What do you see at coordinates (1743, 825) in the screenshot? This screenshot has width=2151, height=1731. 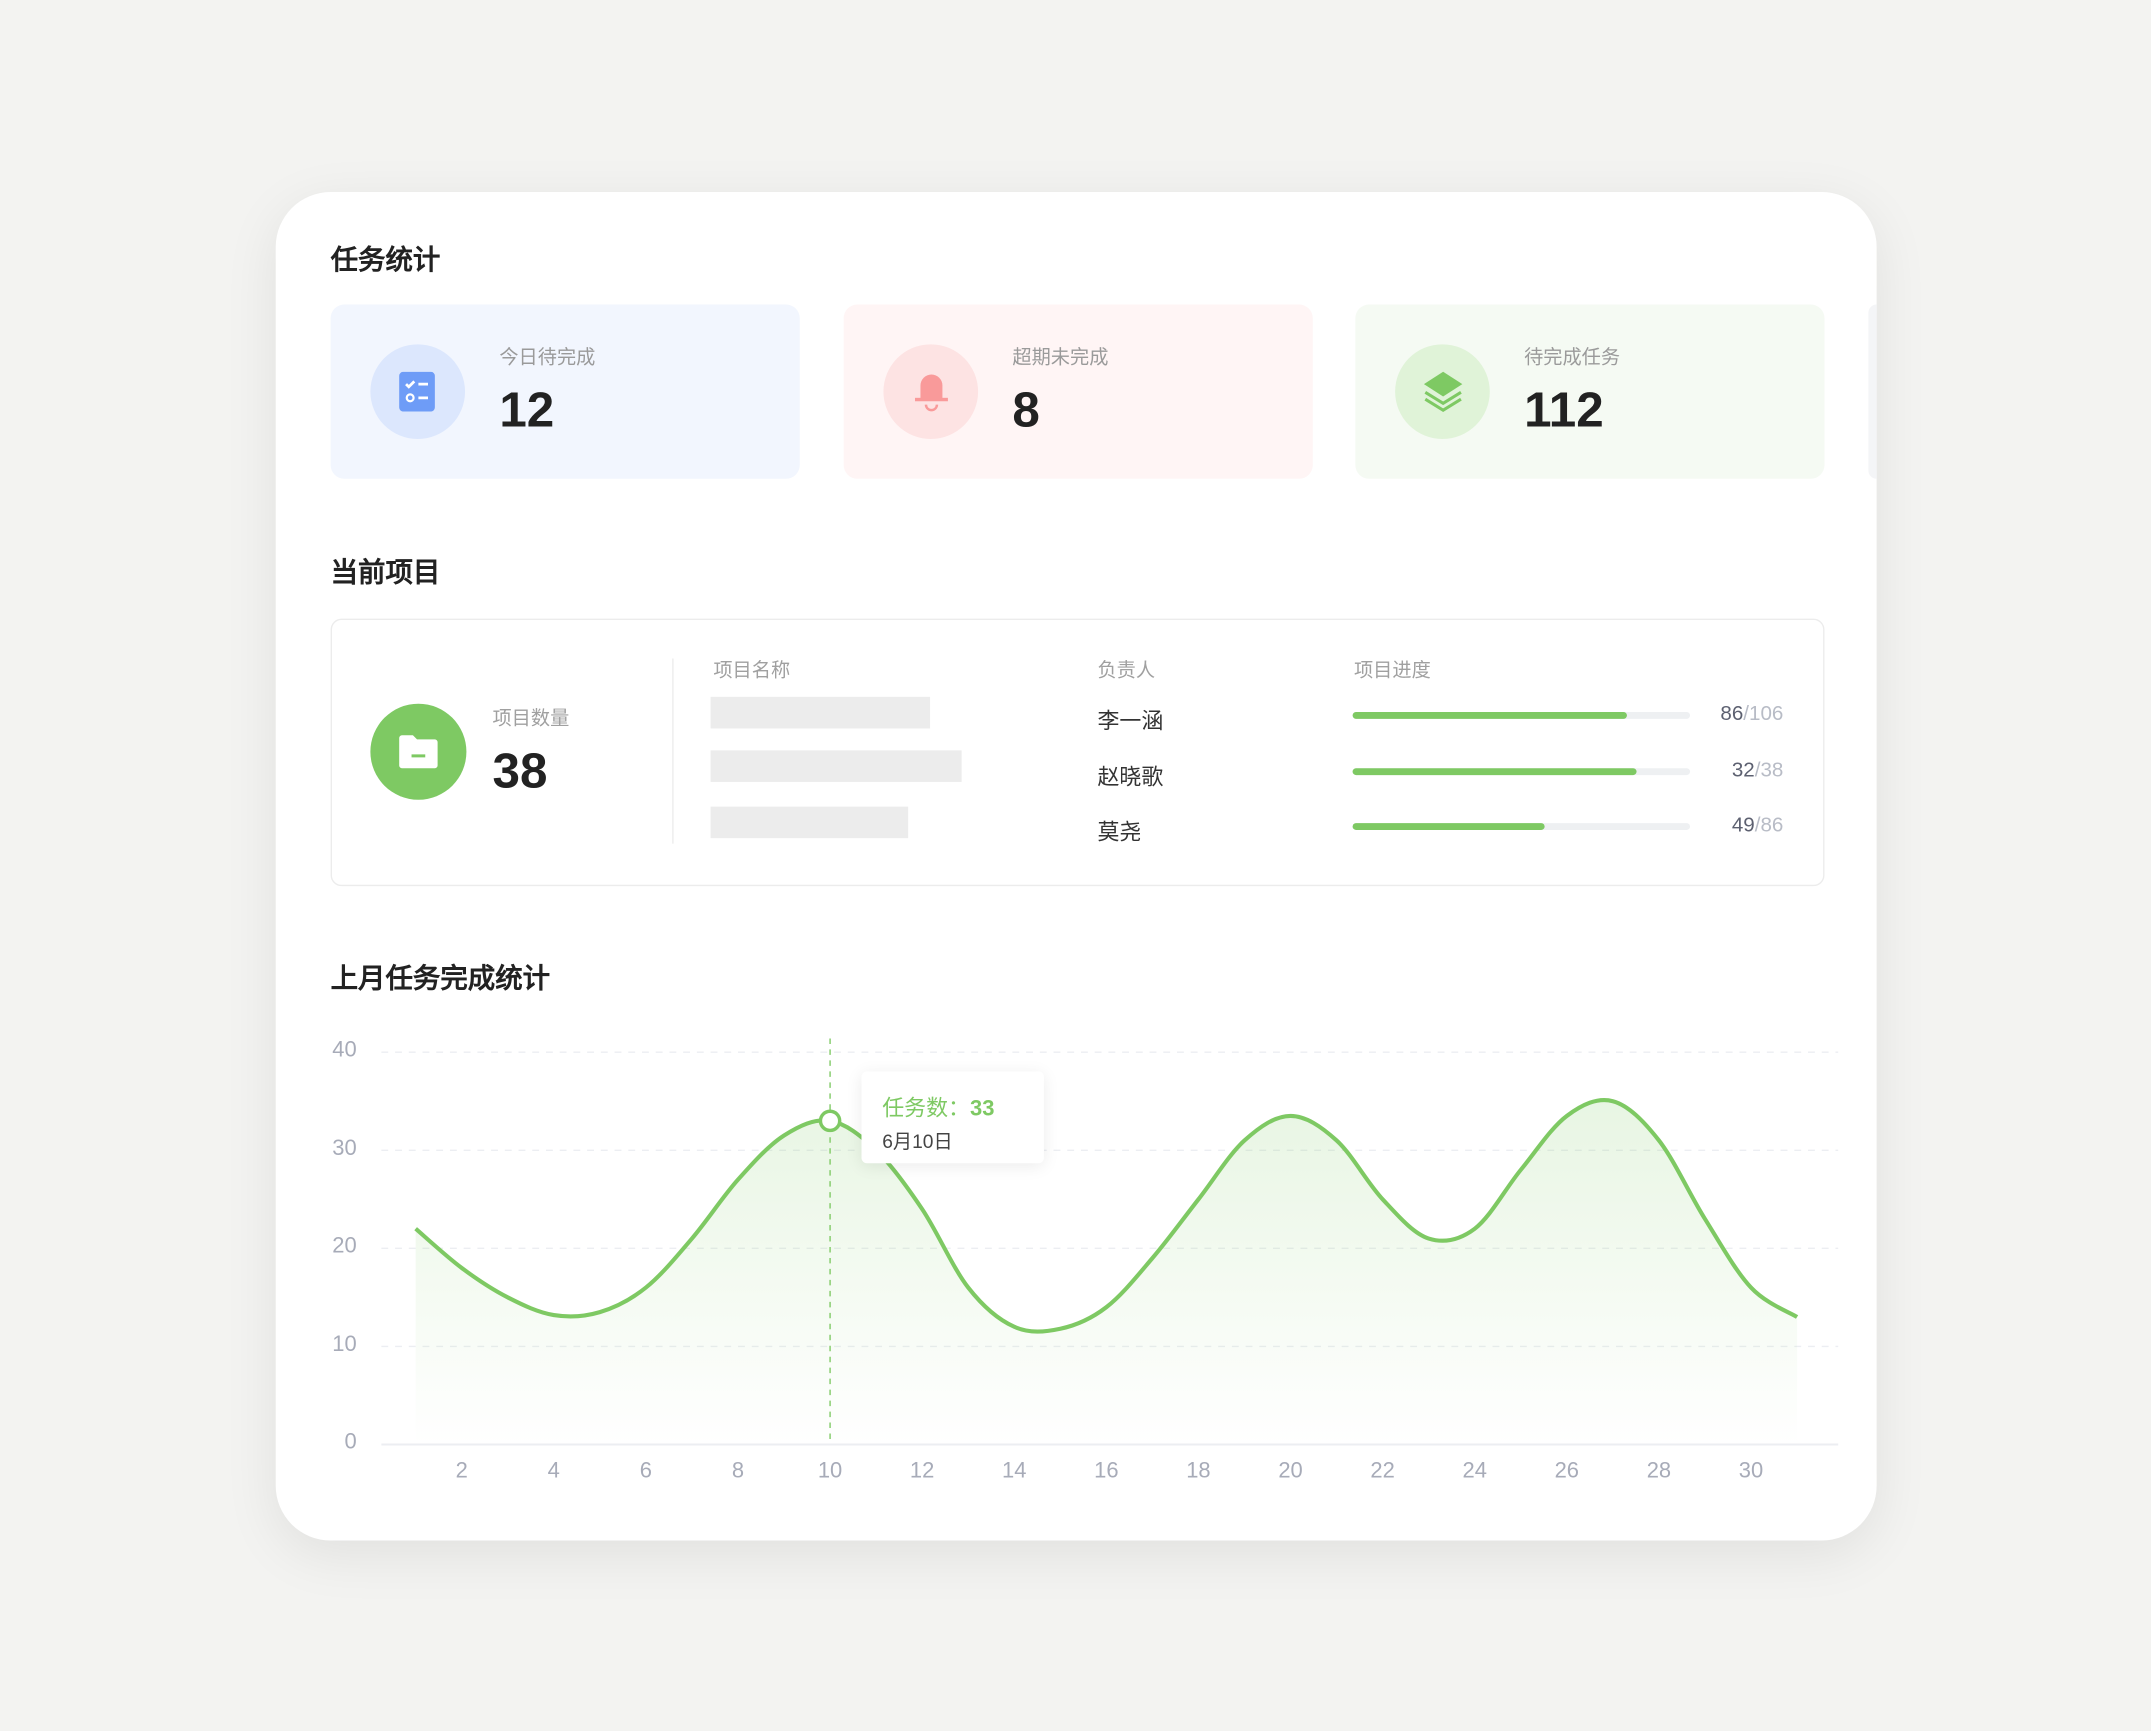 I see `done-count: 49` at bounding box center [1743, 825].